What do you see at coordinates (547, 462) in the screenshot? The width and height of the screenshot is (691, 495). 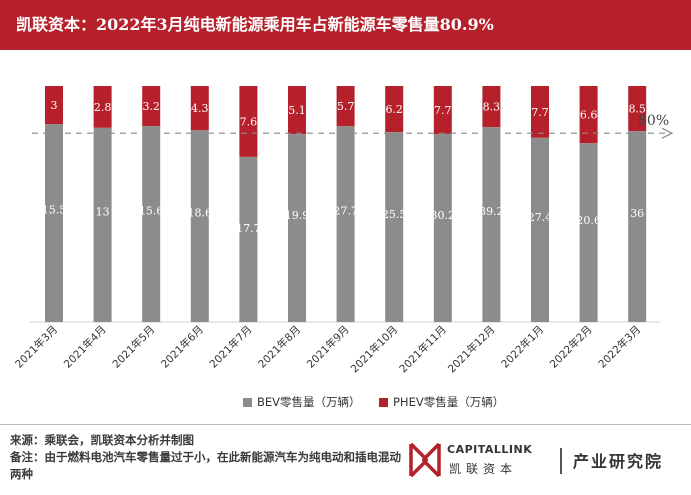 I see `capitallink-logo: CAPITALLINK 凯联资本 产业研究院` at bounding box center [547, 462].